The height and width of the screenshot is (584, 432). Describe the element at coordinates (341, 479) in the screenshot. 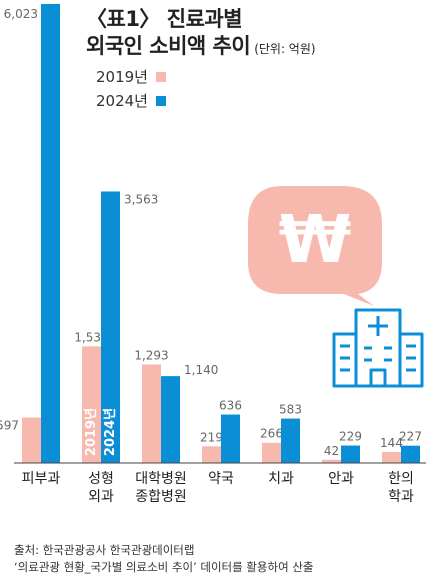

I see `category-label-5: 안과` at that location.